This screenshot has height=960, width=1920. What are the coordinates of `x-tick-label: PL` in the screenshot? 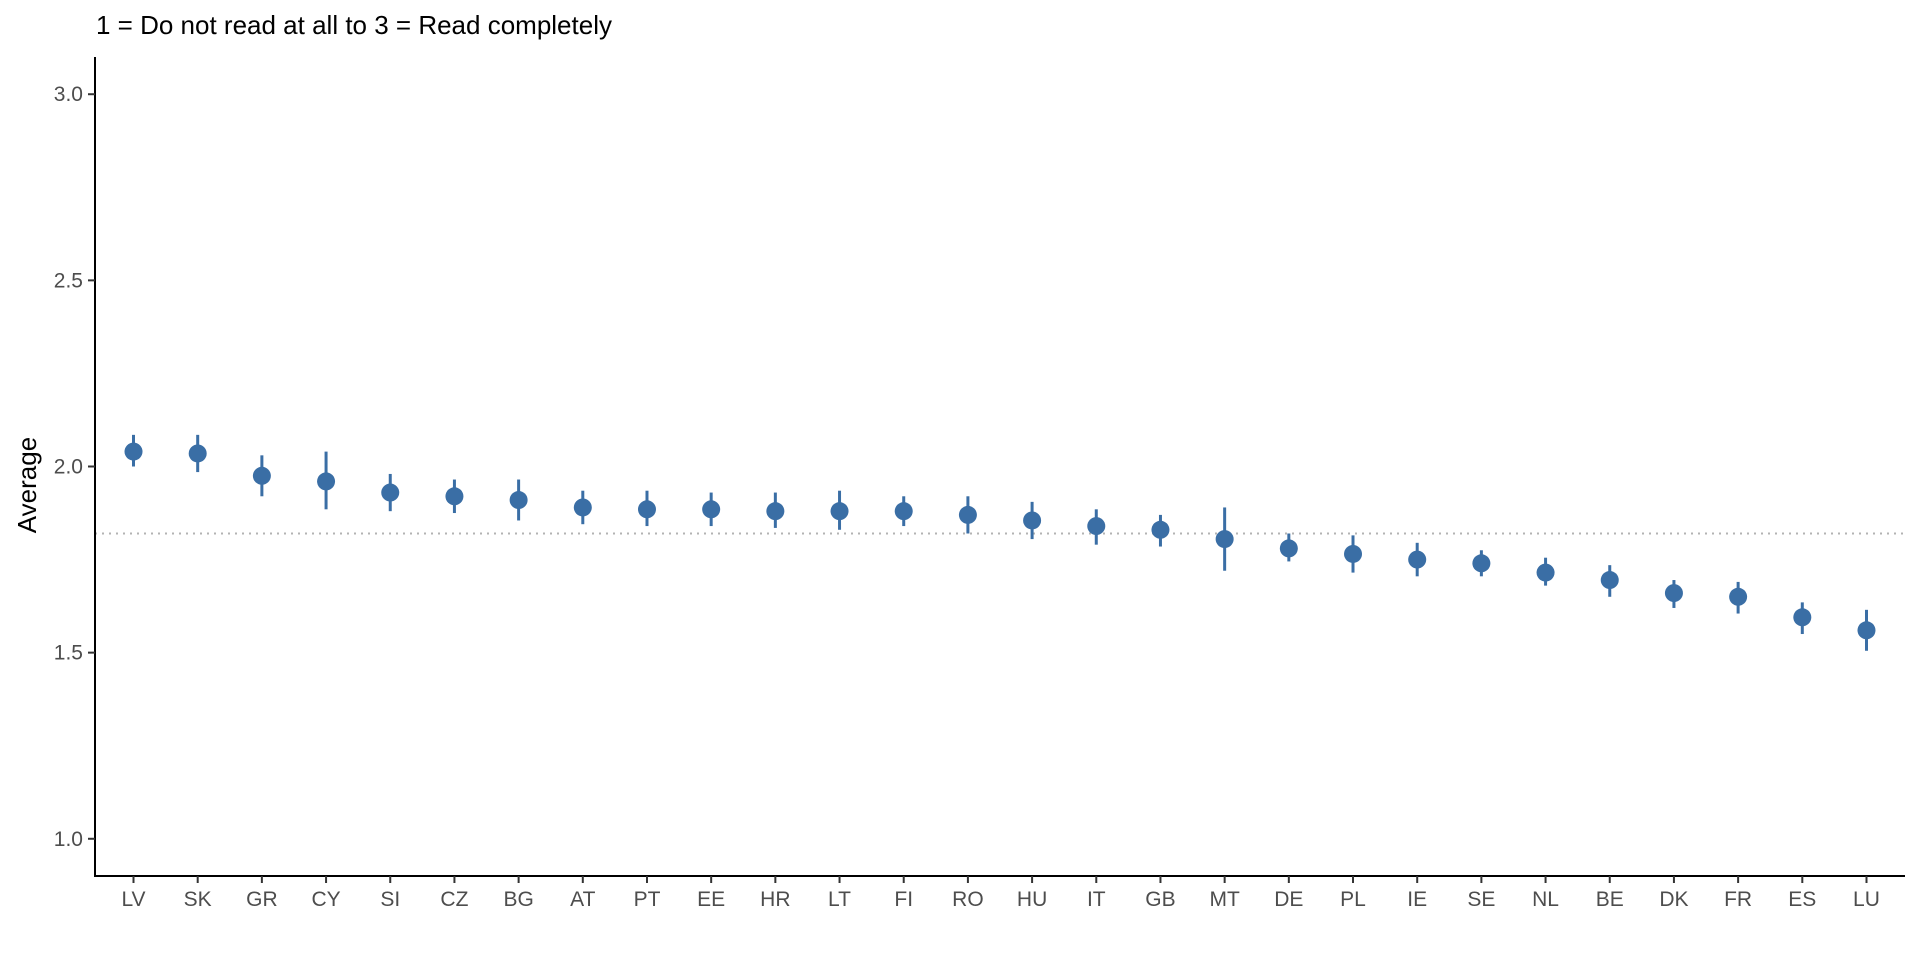 It's located at (1353, 899).